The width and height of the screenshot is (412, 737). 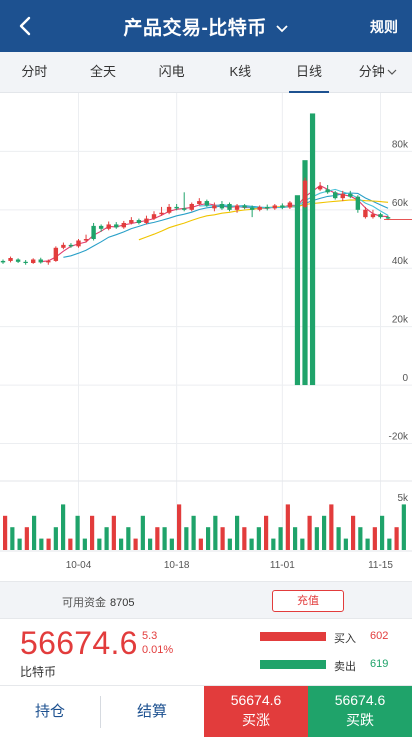 What do you see at coordinates (171, 72) in the screenshot?
I see `tab-2: 闪电` at bounding box center [171, 72].